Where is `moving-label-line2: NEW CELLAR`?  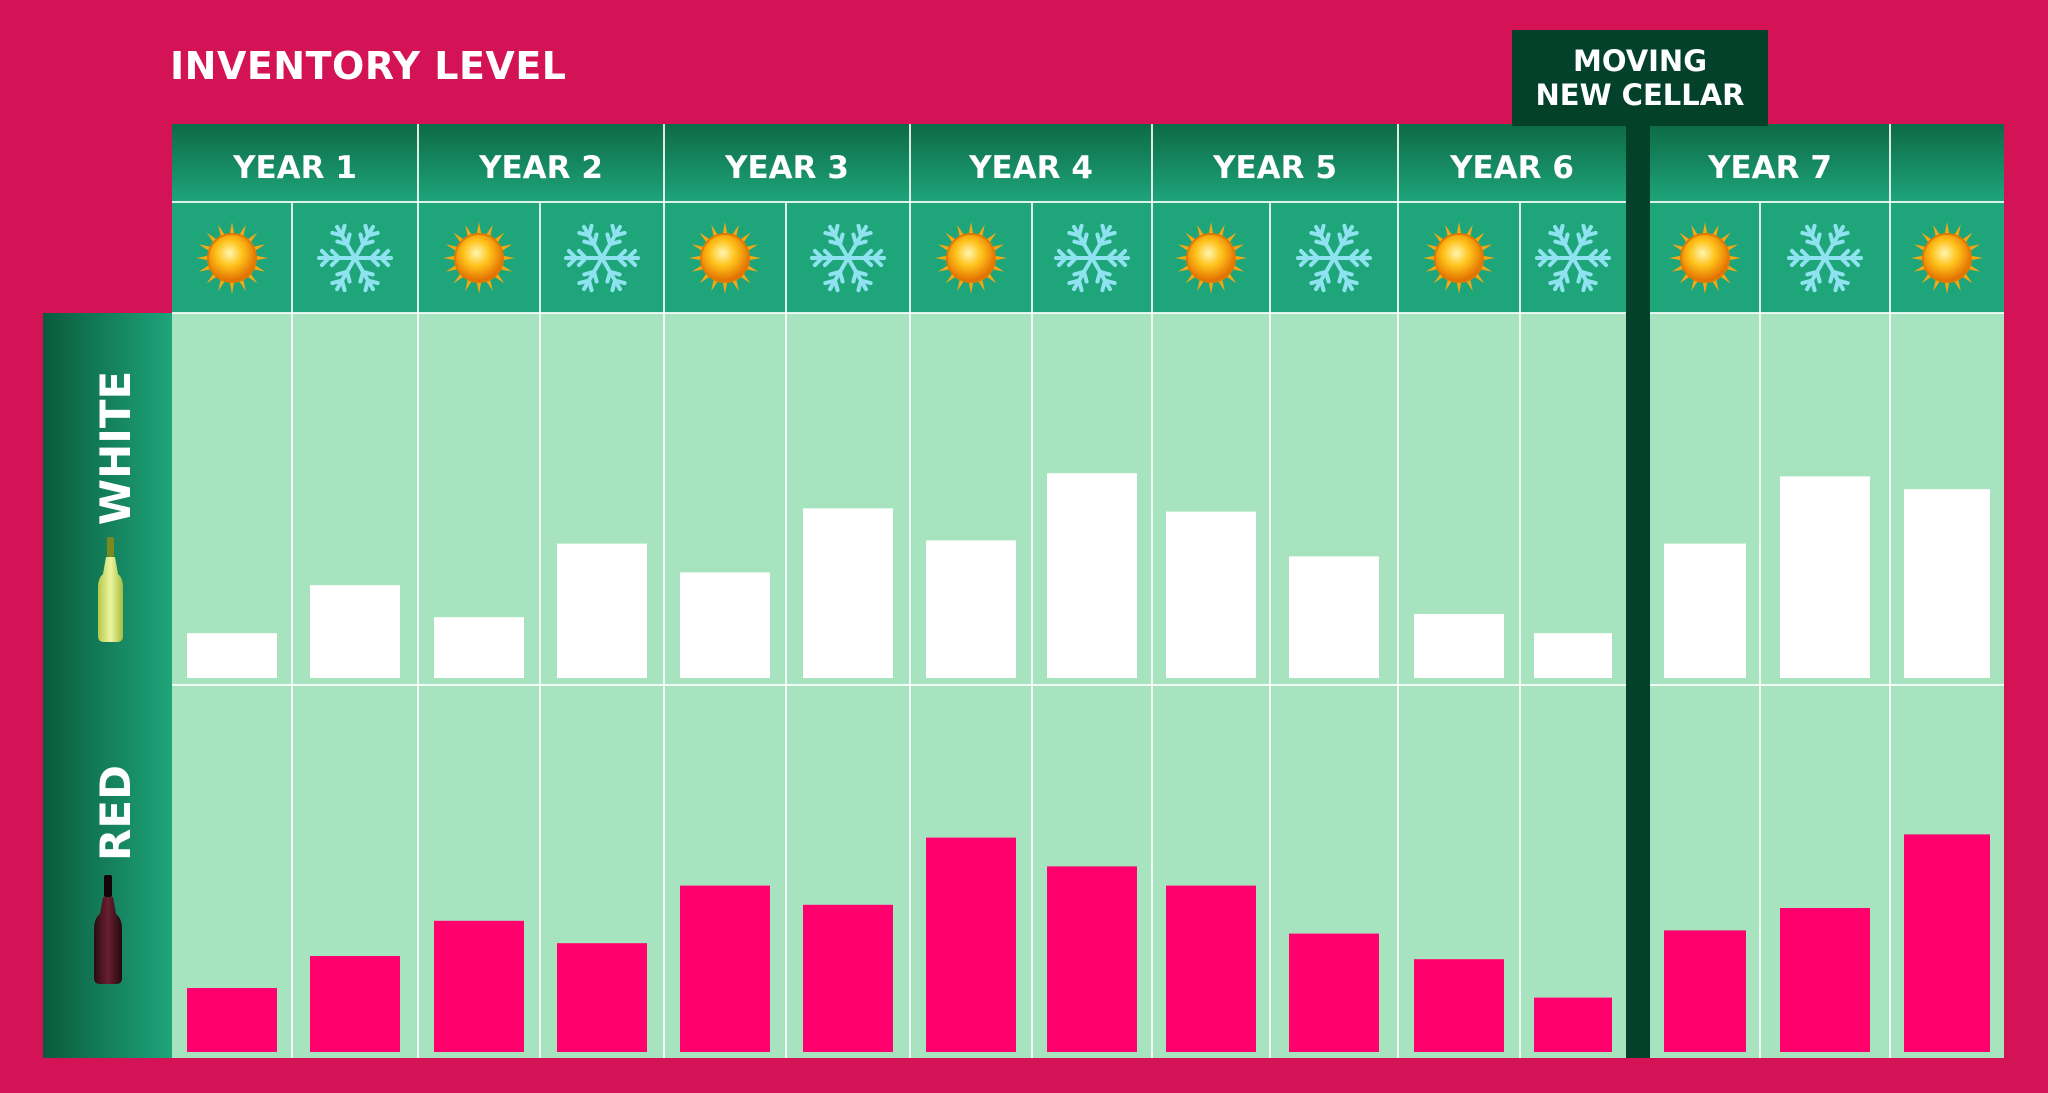
moving-label-line2: NEW CELLAR is located at coordinates (1640, 95).